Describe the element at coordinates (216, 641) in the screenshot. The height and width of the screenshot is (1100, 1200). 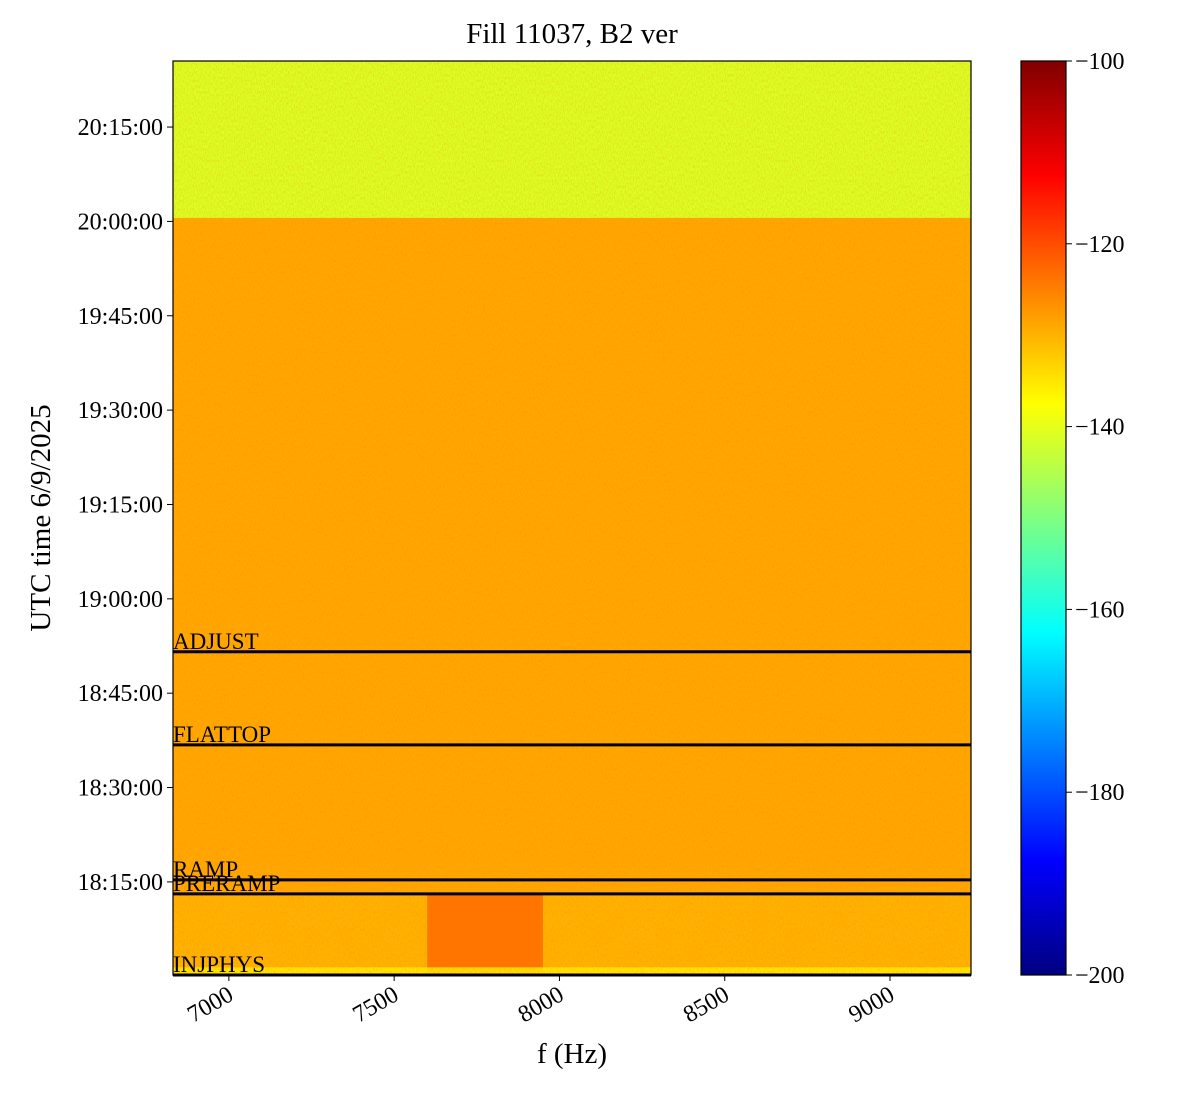
I see `event-label: ADJUST` at that location.